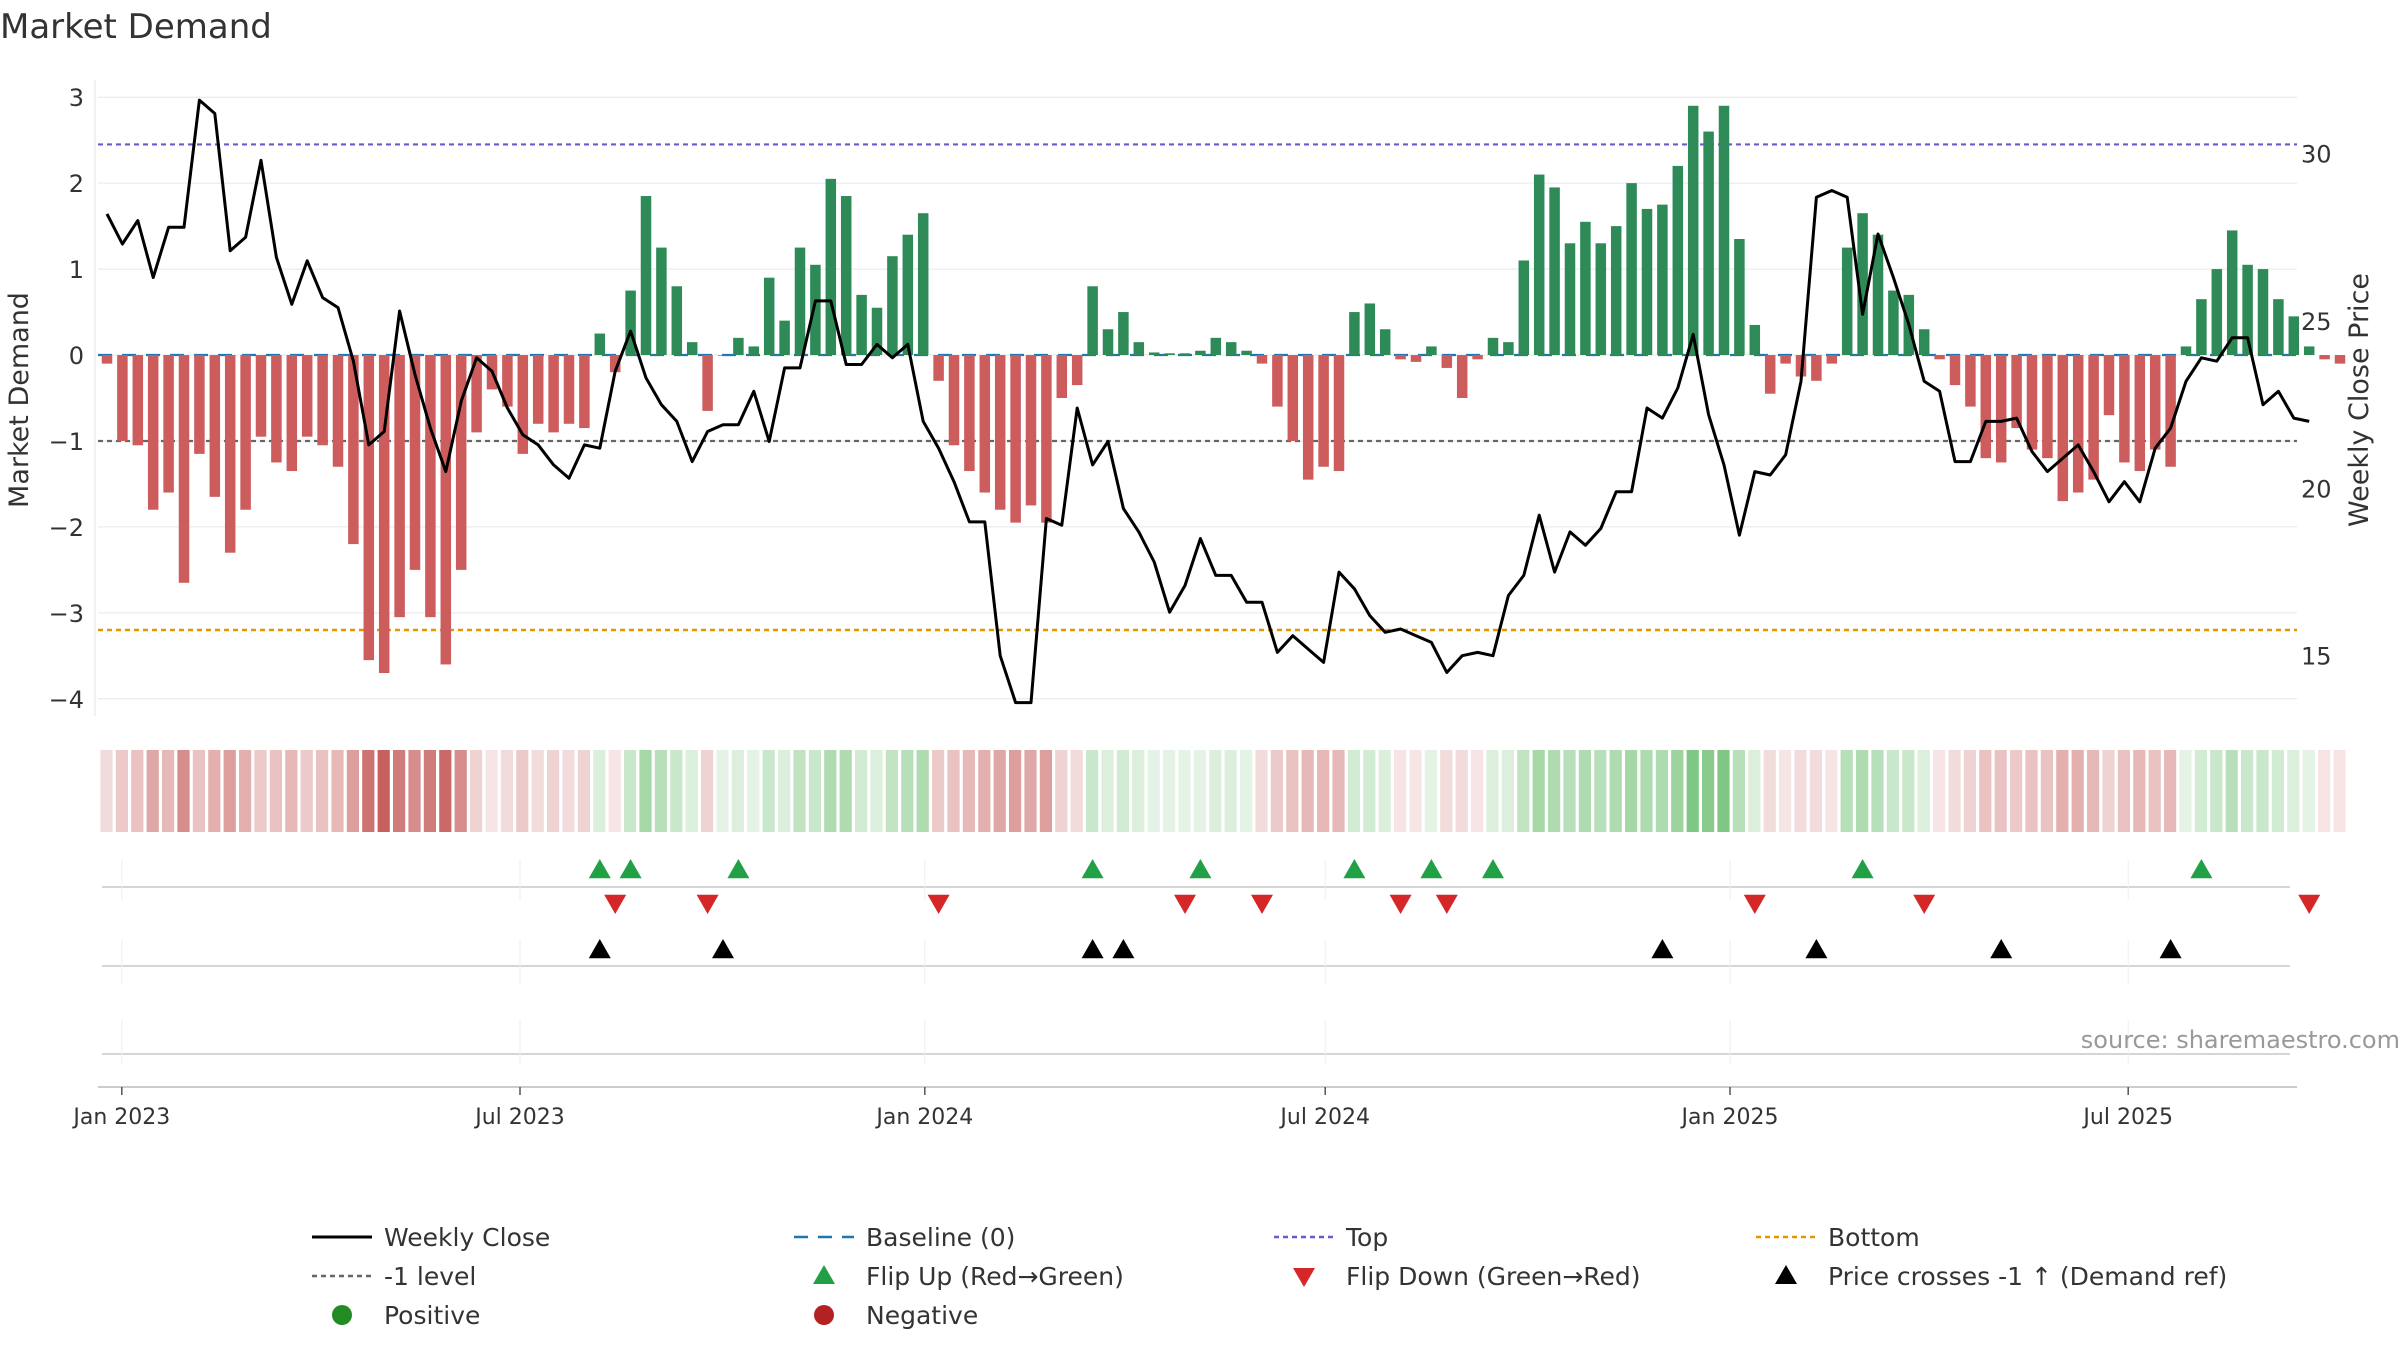  What do you see at coordinates (66, 614) in the screenshot?
I see `y-tick-label: −3` at bounding box center [66, 614].